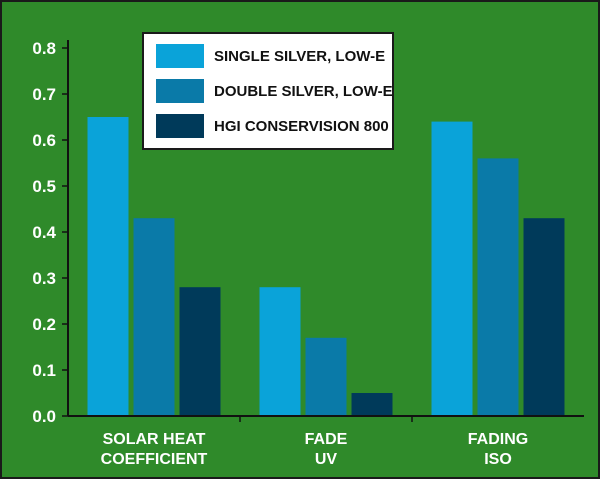 The height and width of the screenshot is (479, 600). I want to click on legend-label: DOUBLE SILVER, LOW-E, so click(303, 91).